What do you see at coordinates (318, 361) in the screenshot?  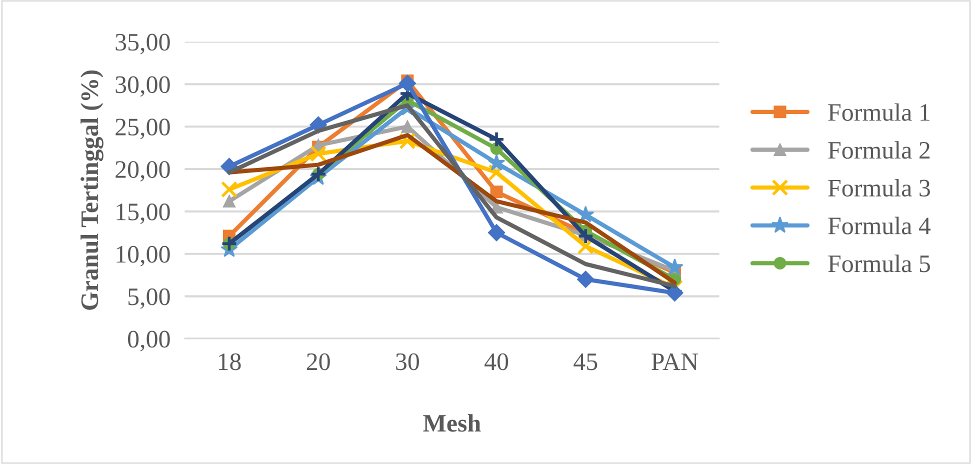 I see `x-tick-label: 20` at bounding box center [318, 361].